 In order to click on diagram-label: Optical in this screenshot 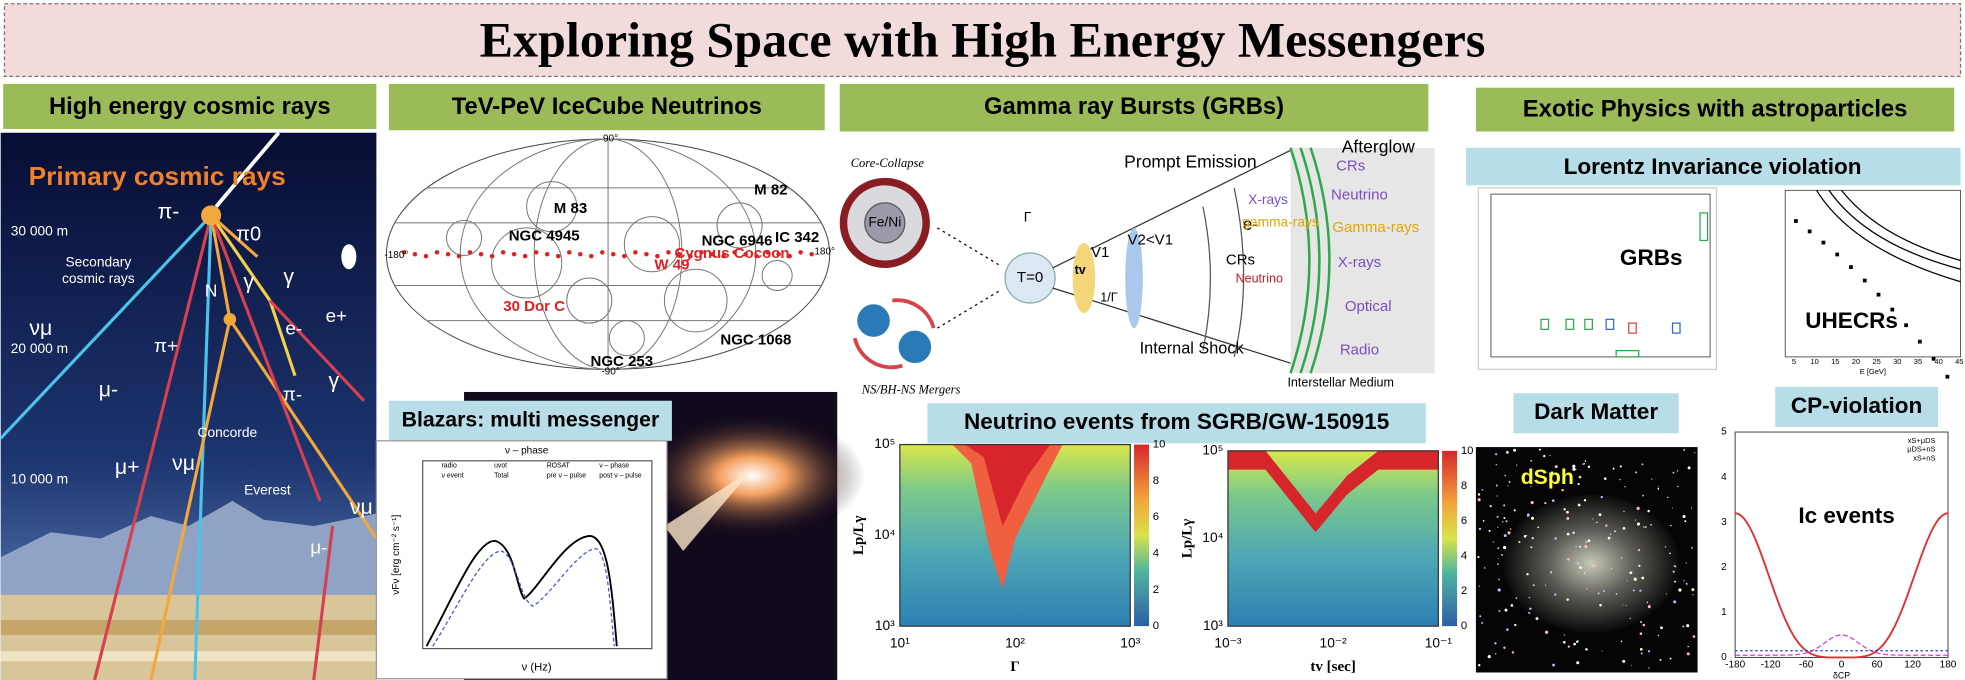, I will do `click(1368, 306)`.